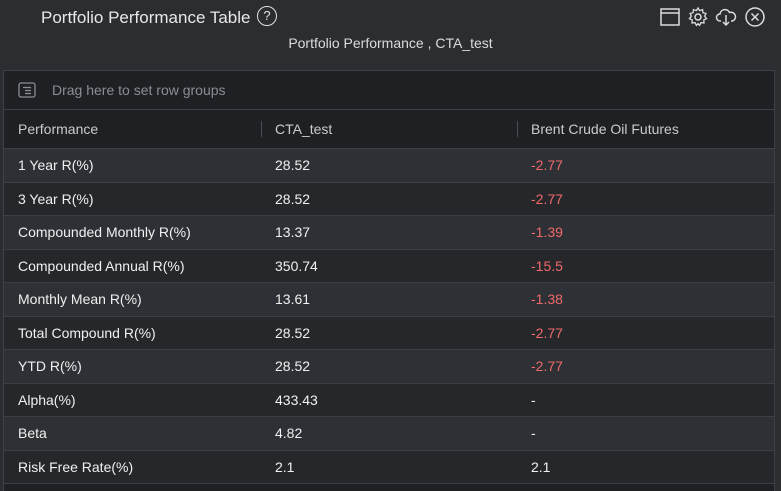 This screenshot has height=491, width=781. I want to click on cta-test-value-cell: 13.37, so click(293, 232).